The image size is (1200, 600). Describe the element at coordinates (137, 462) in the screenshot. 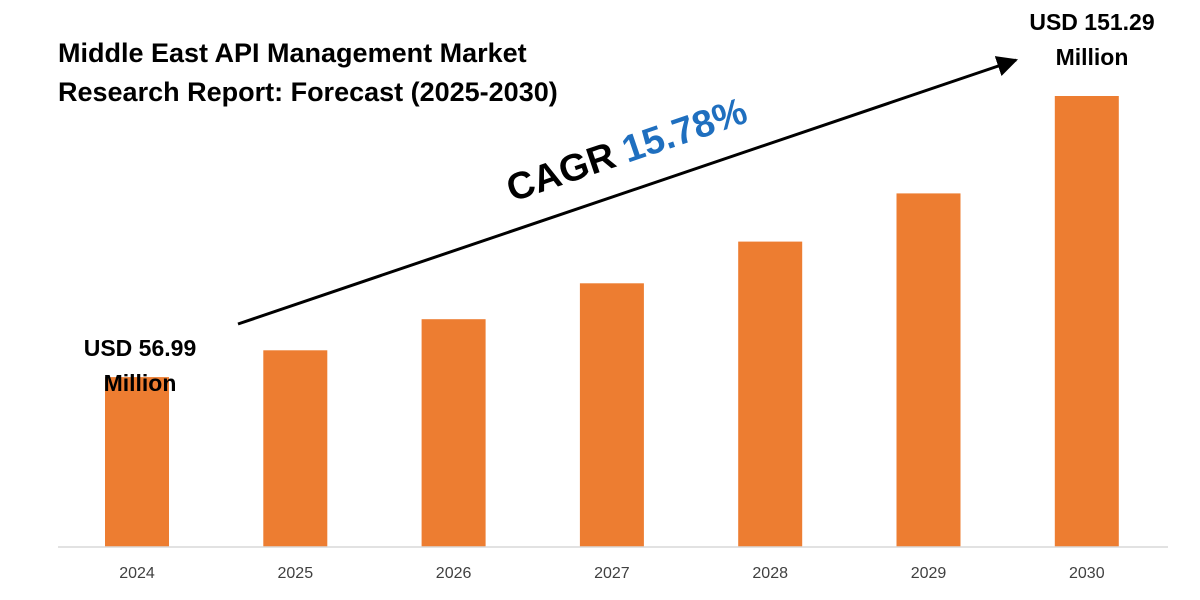

I see `bar-2024` at that location.